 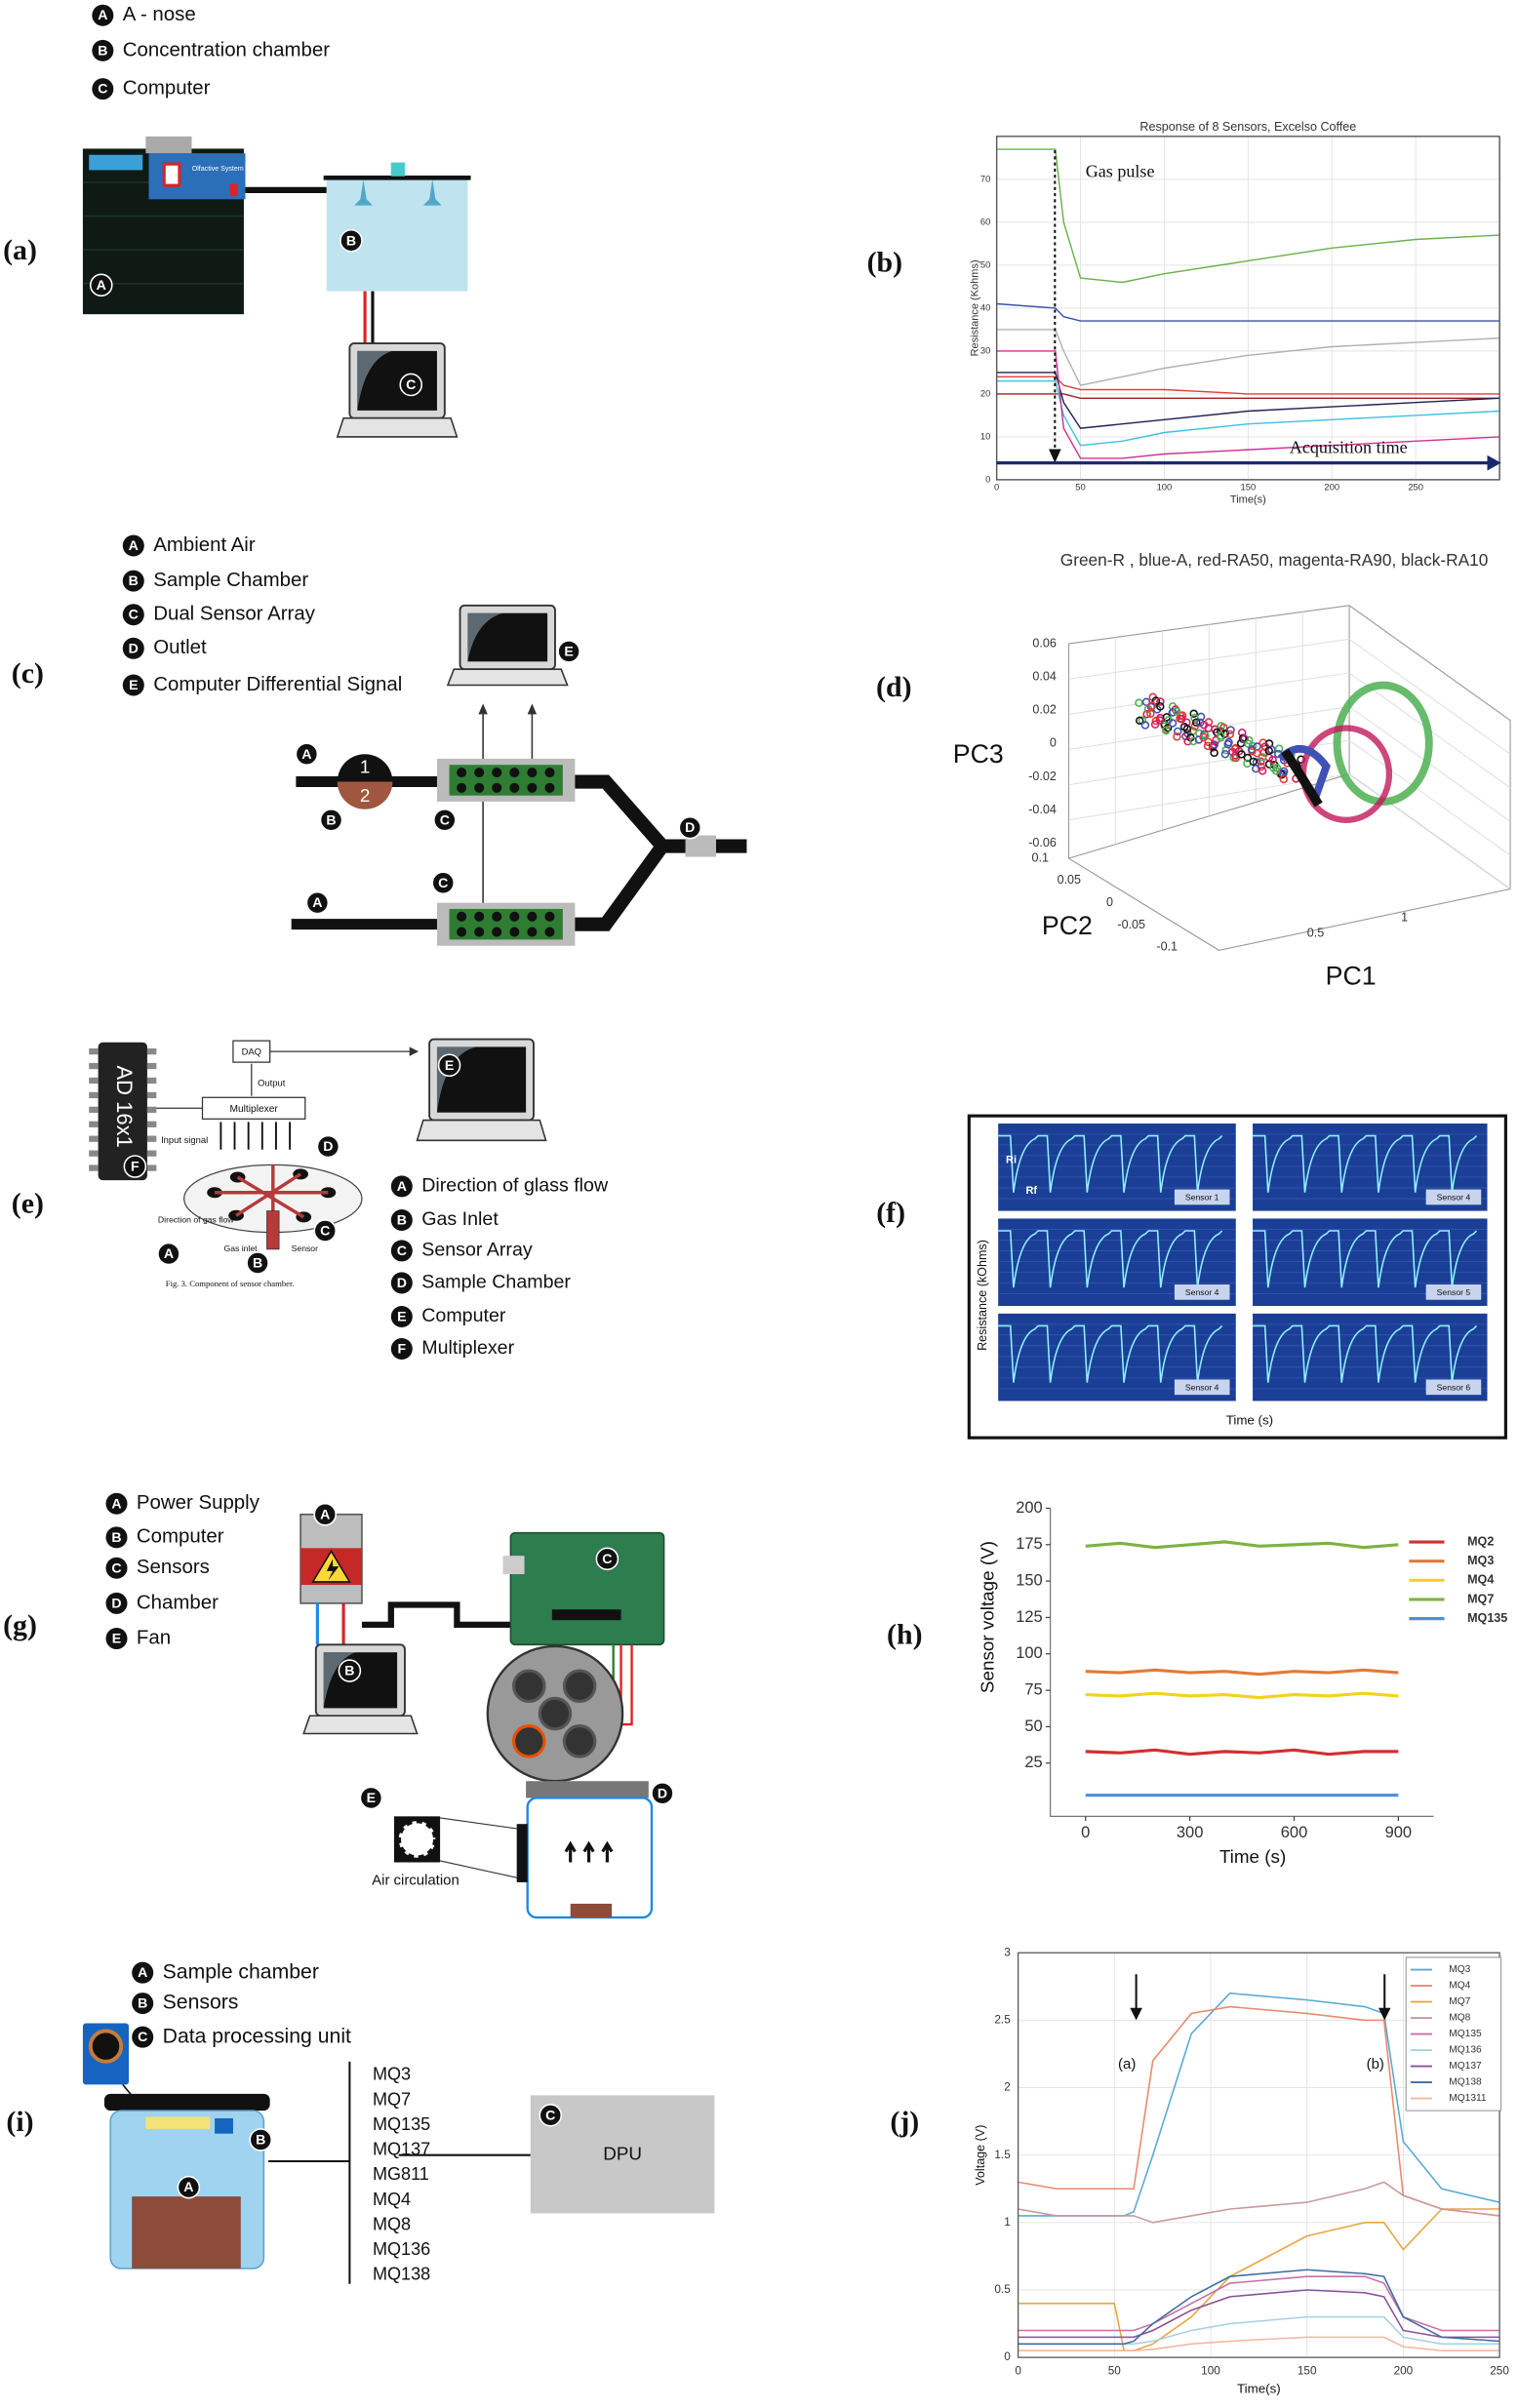 I want to click on sensor-name: MQ3, so click(x=392, y=2074).